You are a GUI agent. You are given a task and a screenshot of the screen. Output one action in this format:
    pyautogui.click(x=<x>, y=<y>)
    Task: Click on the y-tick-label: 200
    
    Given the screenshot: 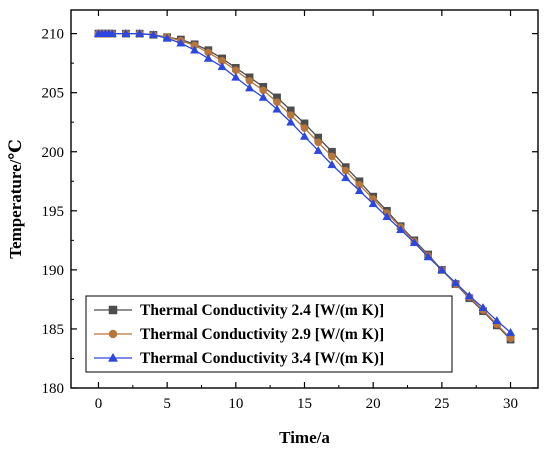 What is the action you would take?
    pyautogui.click(x=53, y=153)
    